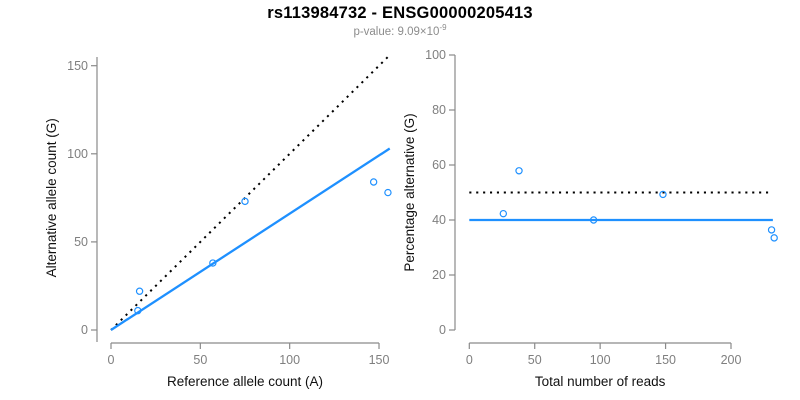 This screenshot has width=800, height=400. Describe the element at coordinates (77, 66) in the screenshot. I see `y-tick-label: 150` at that location.